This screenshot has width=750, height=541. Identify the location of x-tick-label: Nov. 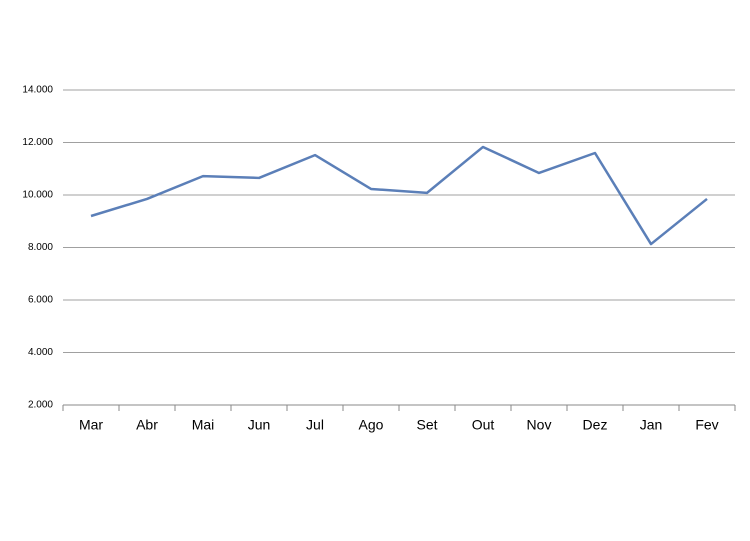
(539, 425).